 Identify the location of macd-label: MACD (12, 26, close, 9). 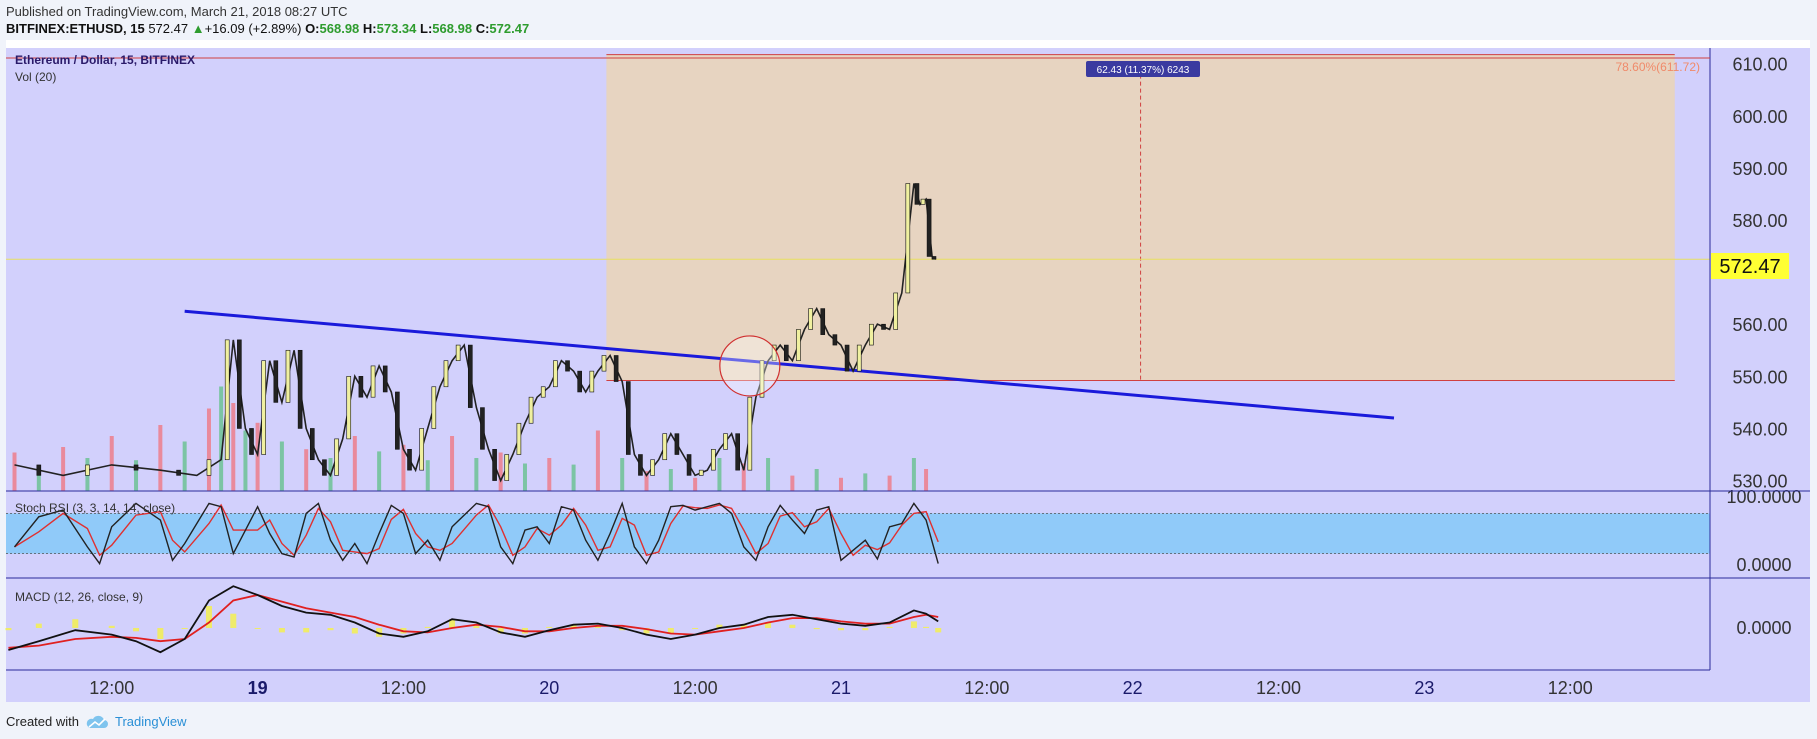
(79, 597).